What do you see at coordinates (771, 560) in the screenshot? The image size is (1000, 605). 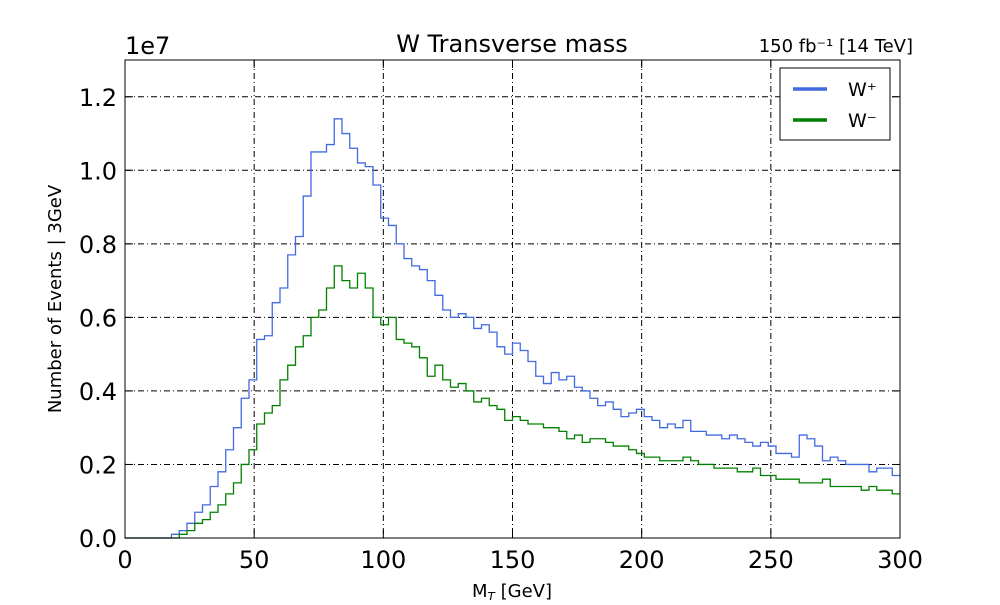 I see `x-tick-label: 250` at bounding box center [771, 560].